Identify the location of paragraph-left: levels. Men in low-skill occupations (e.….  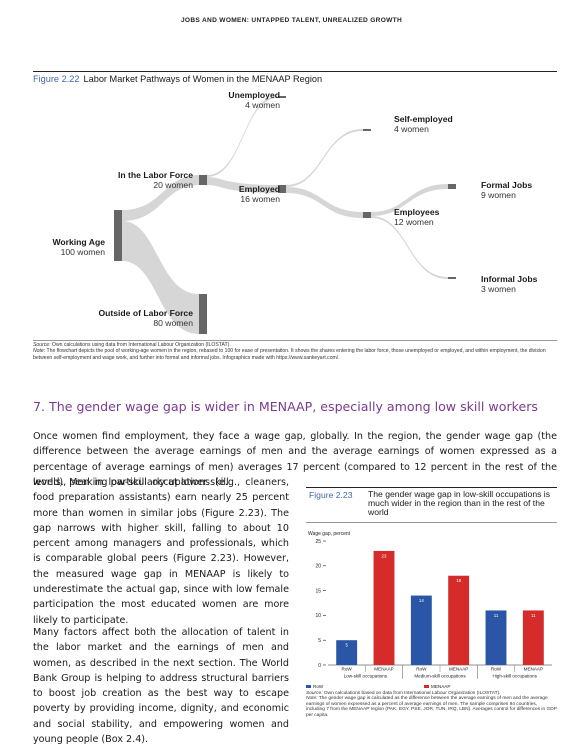
(161, 551).